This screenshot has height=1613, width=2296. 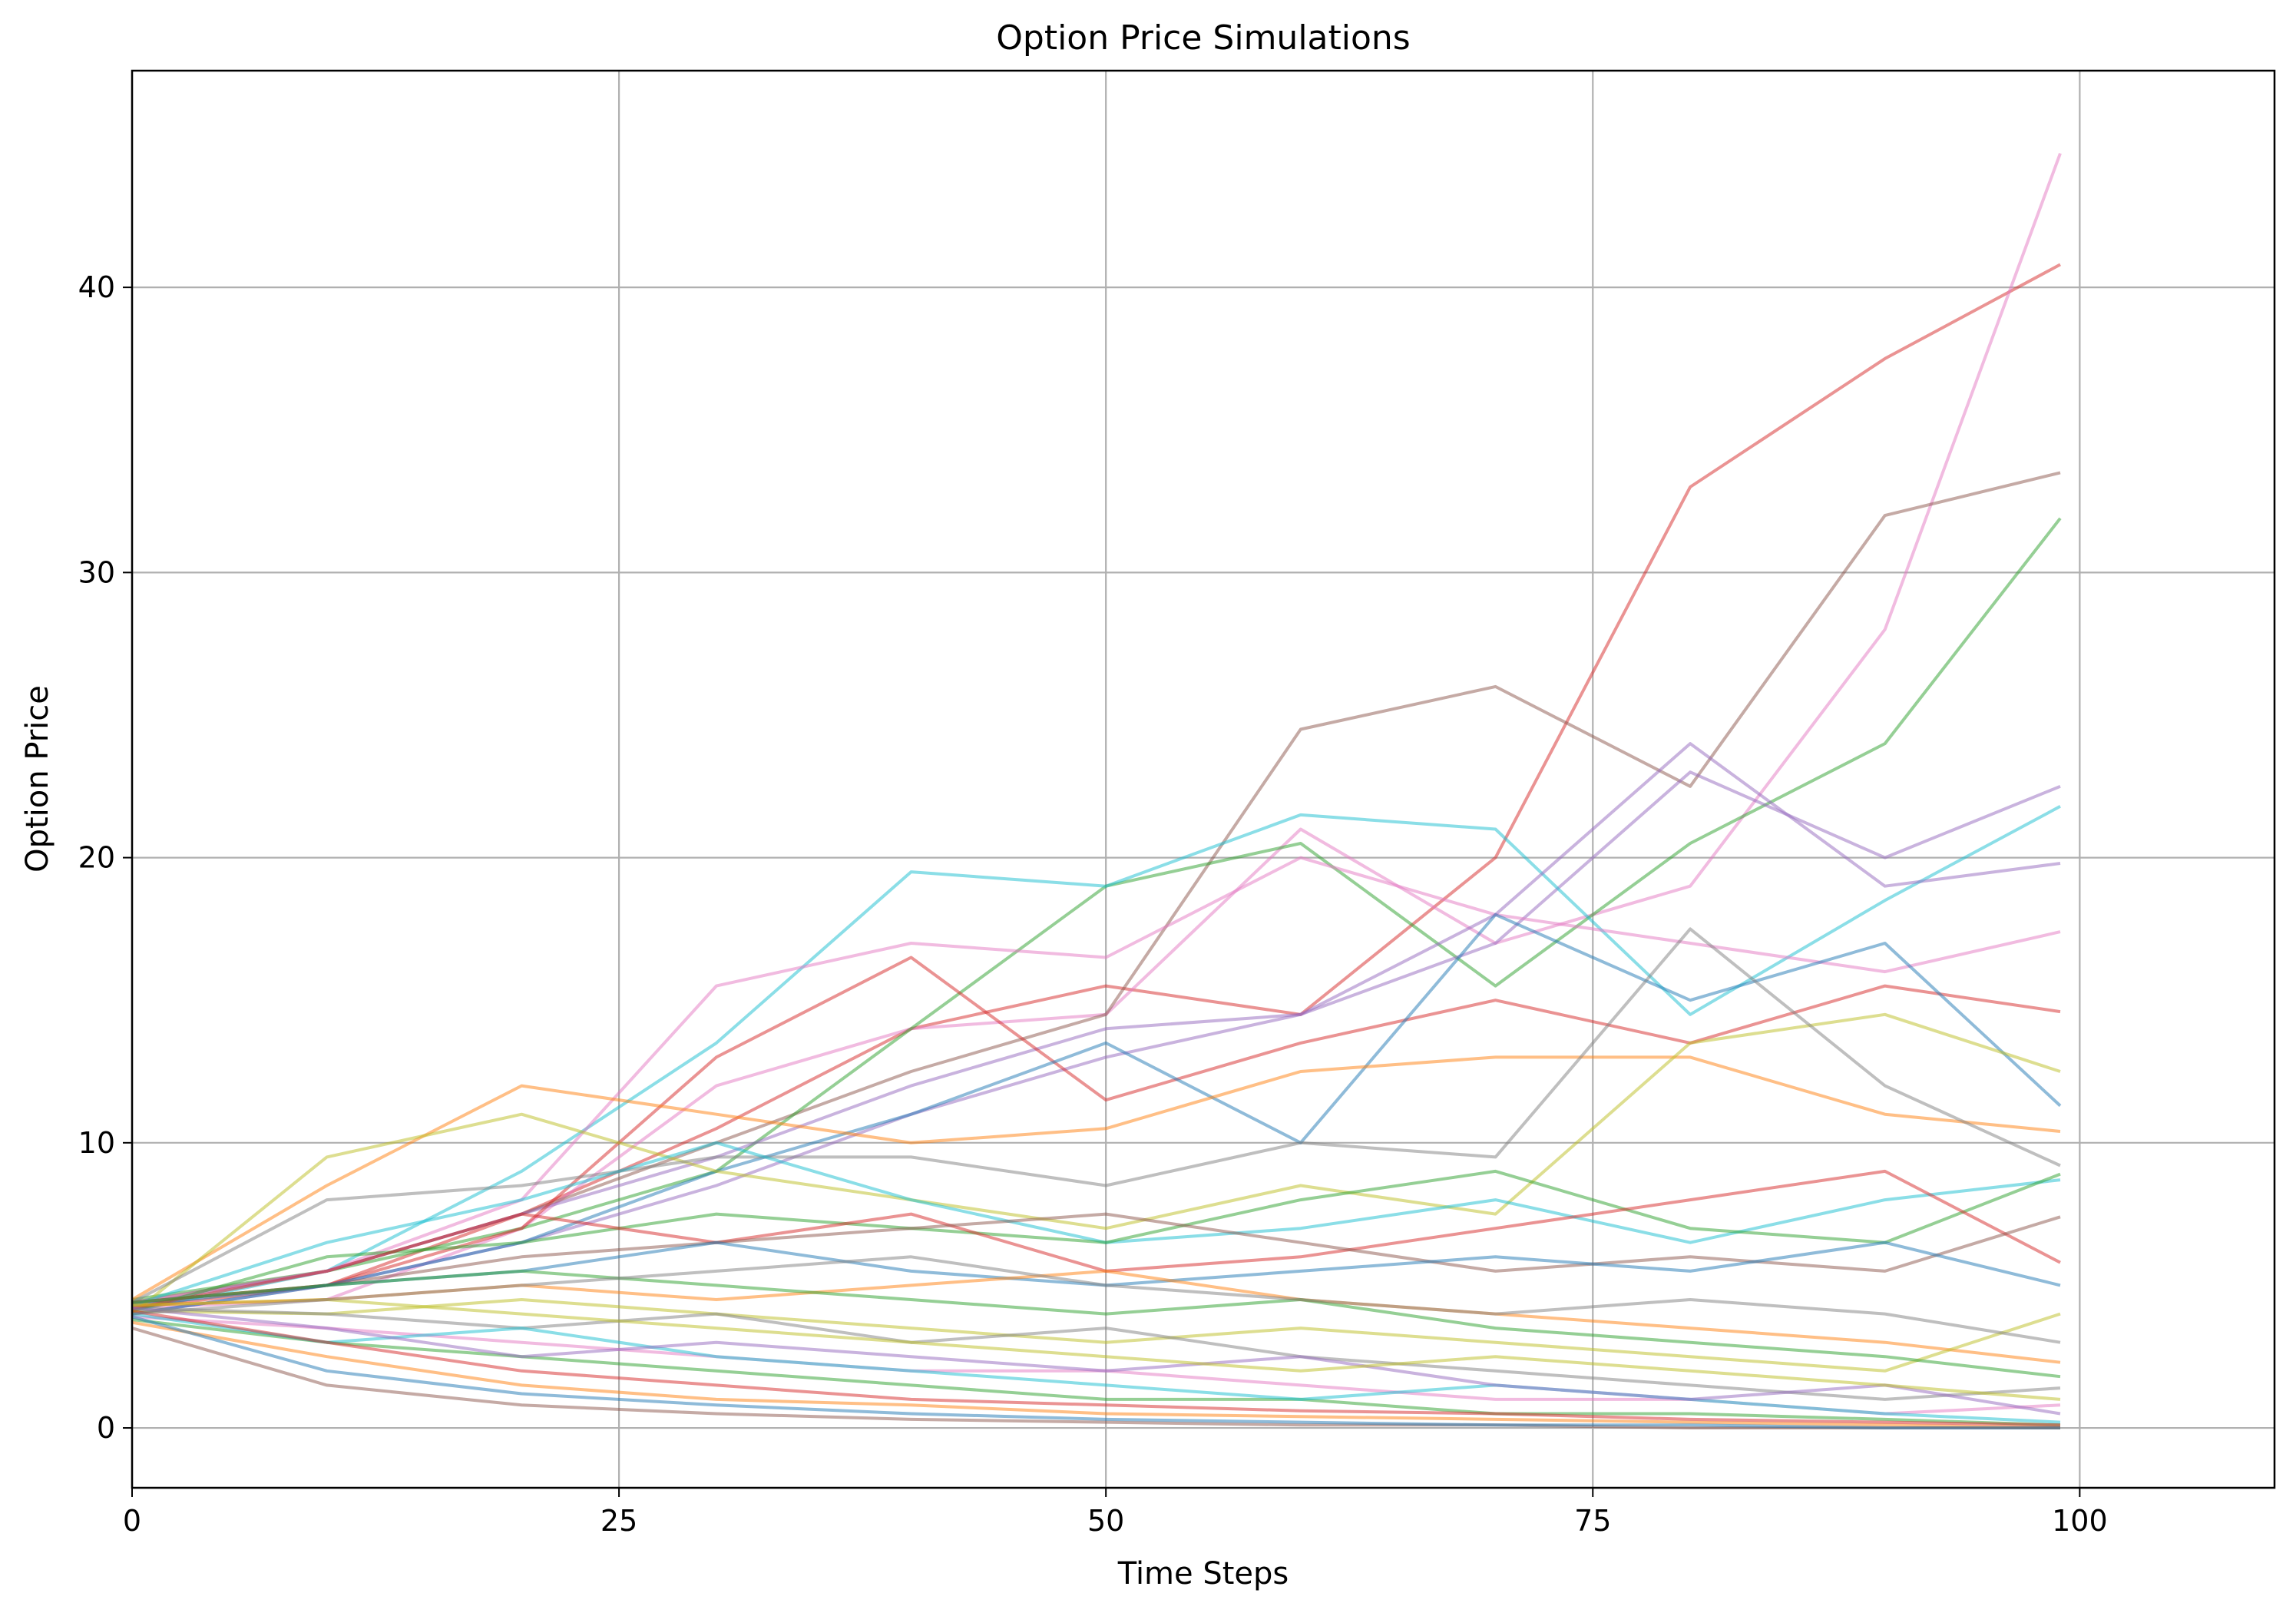 I want to click on y-axis-label: Option Price, so click(x=37, y=779).